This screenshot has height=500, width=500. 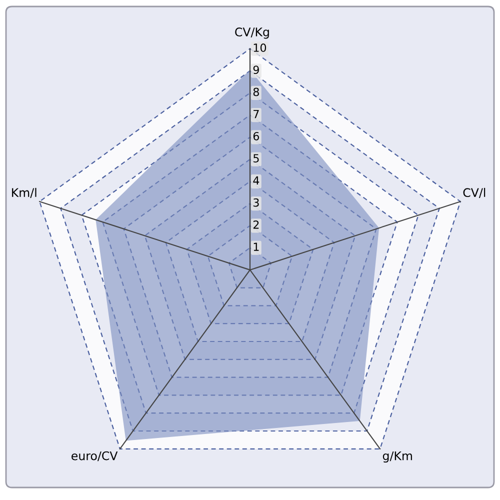 What do you see at coordinates (256, 70) in the screenshot?
I see `y-tick-label: 9` at bounding box center [256, 70].